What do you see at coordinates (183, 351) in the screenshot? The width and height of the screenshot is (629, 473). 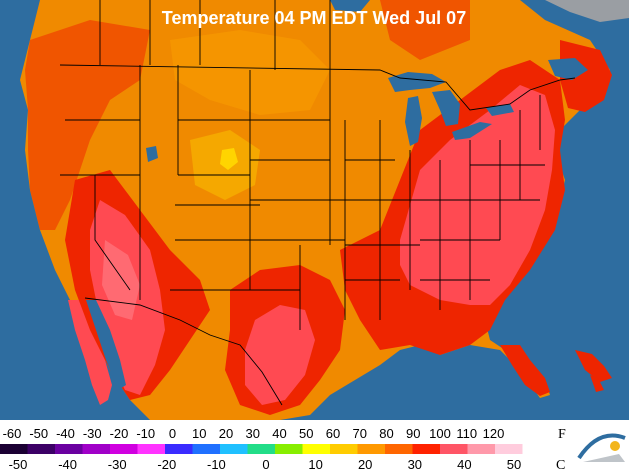 I see `us-mexico-border` at bounding box center [183, 351].